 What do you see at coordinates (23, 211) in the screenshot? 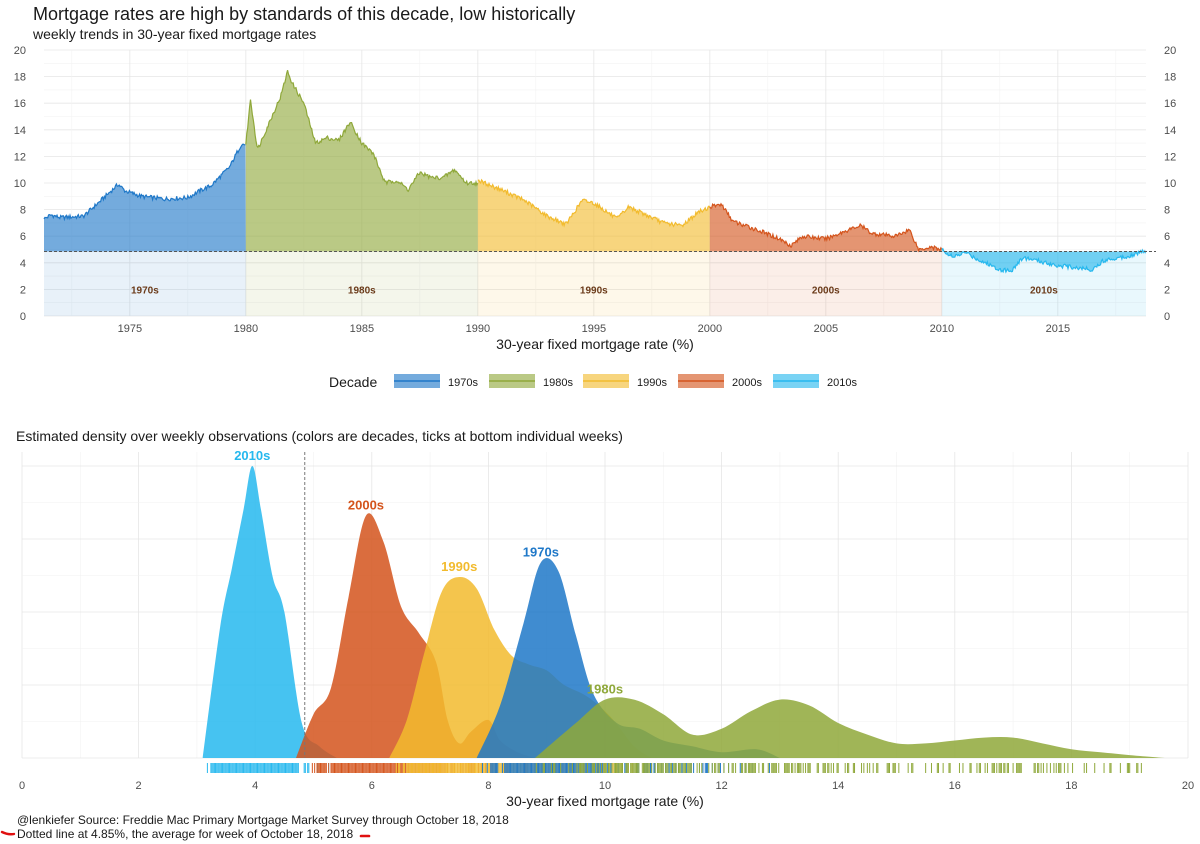
I see `y-tick-left: 8` at bounding box center [23, 211].